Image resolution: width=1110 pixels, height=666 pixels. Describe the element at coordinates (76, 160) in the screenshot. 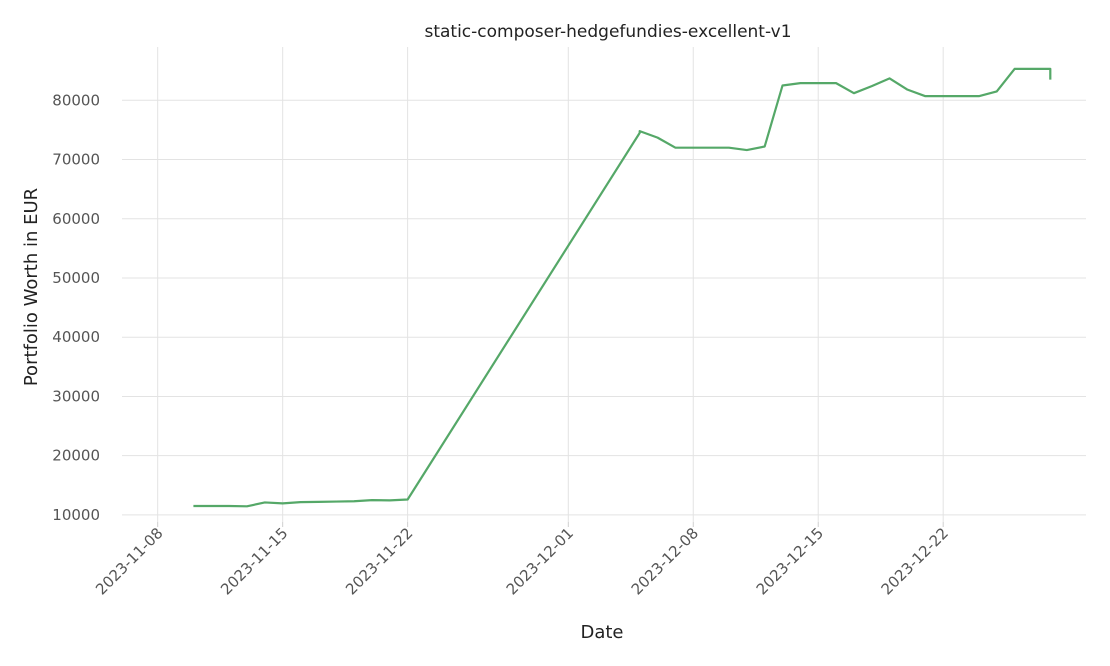

I see `y-tick-label: 70000` at that location.